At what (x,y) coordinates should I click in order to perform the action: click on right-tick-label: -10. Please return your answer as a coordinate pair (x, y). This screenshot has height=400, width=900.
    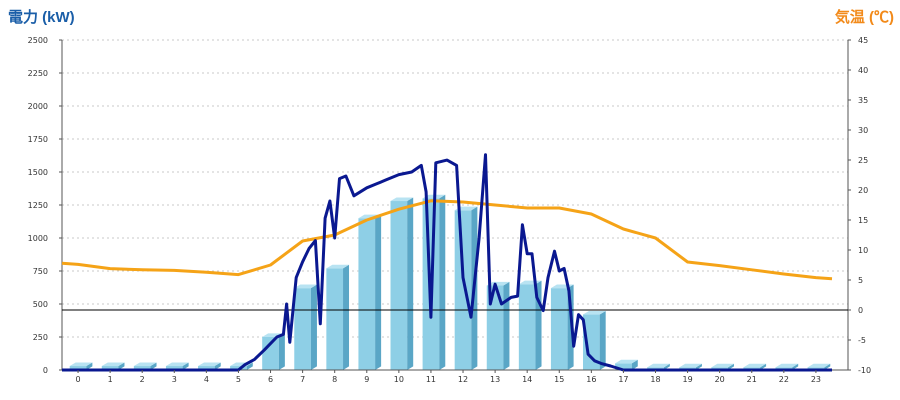
    Looking at the image, I should click on (864, 370).